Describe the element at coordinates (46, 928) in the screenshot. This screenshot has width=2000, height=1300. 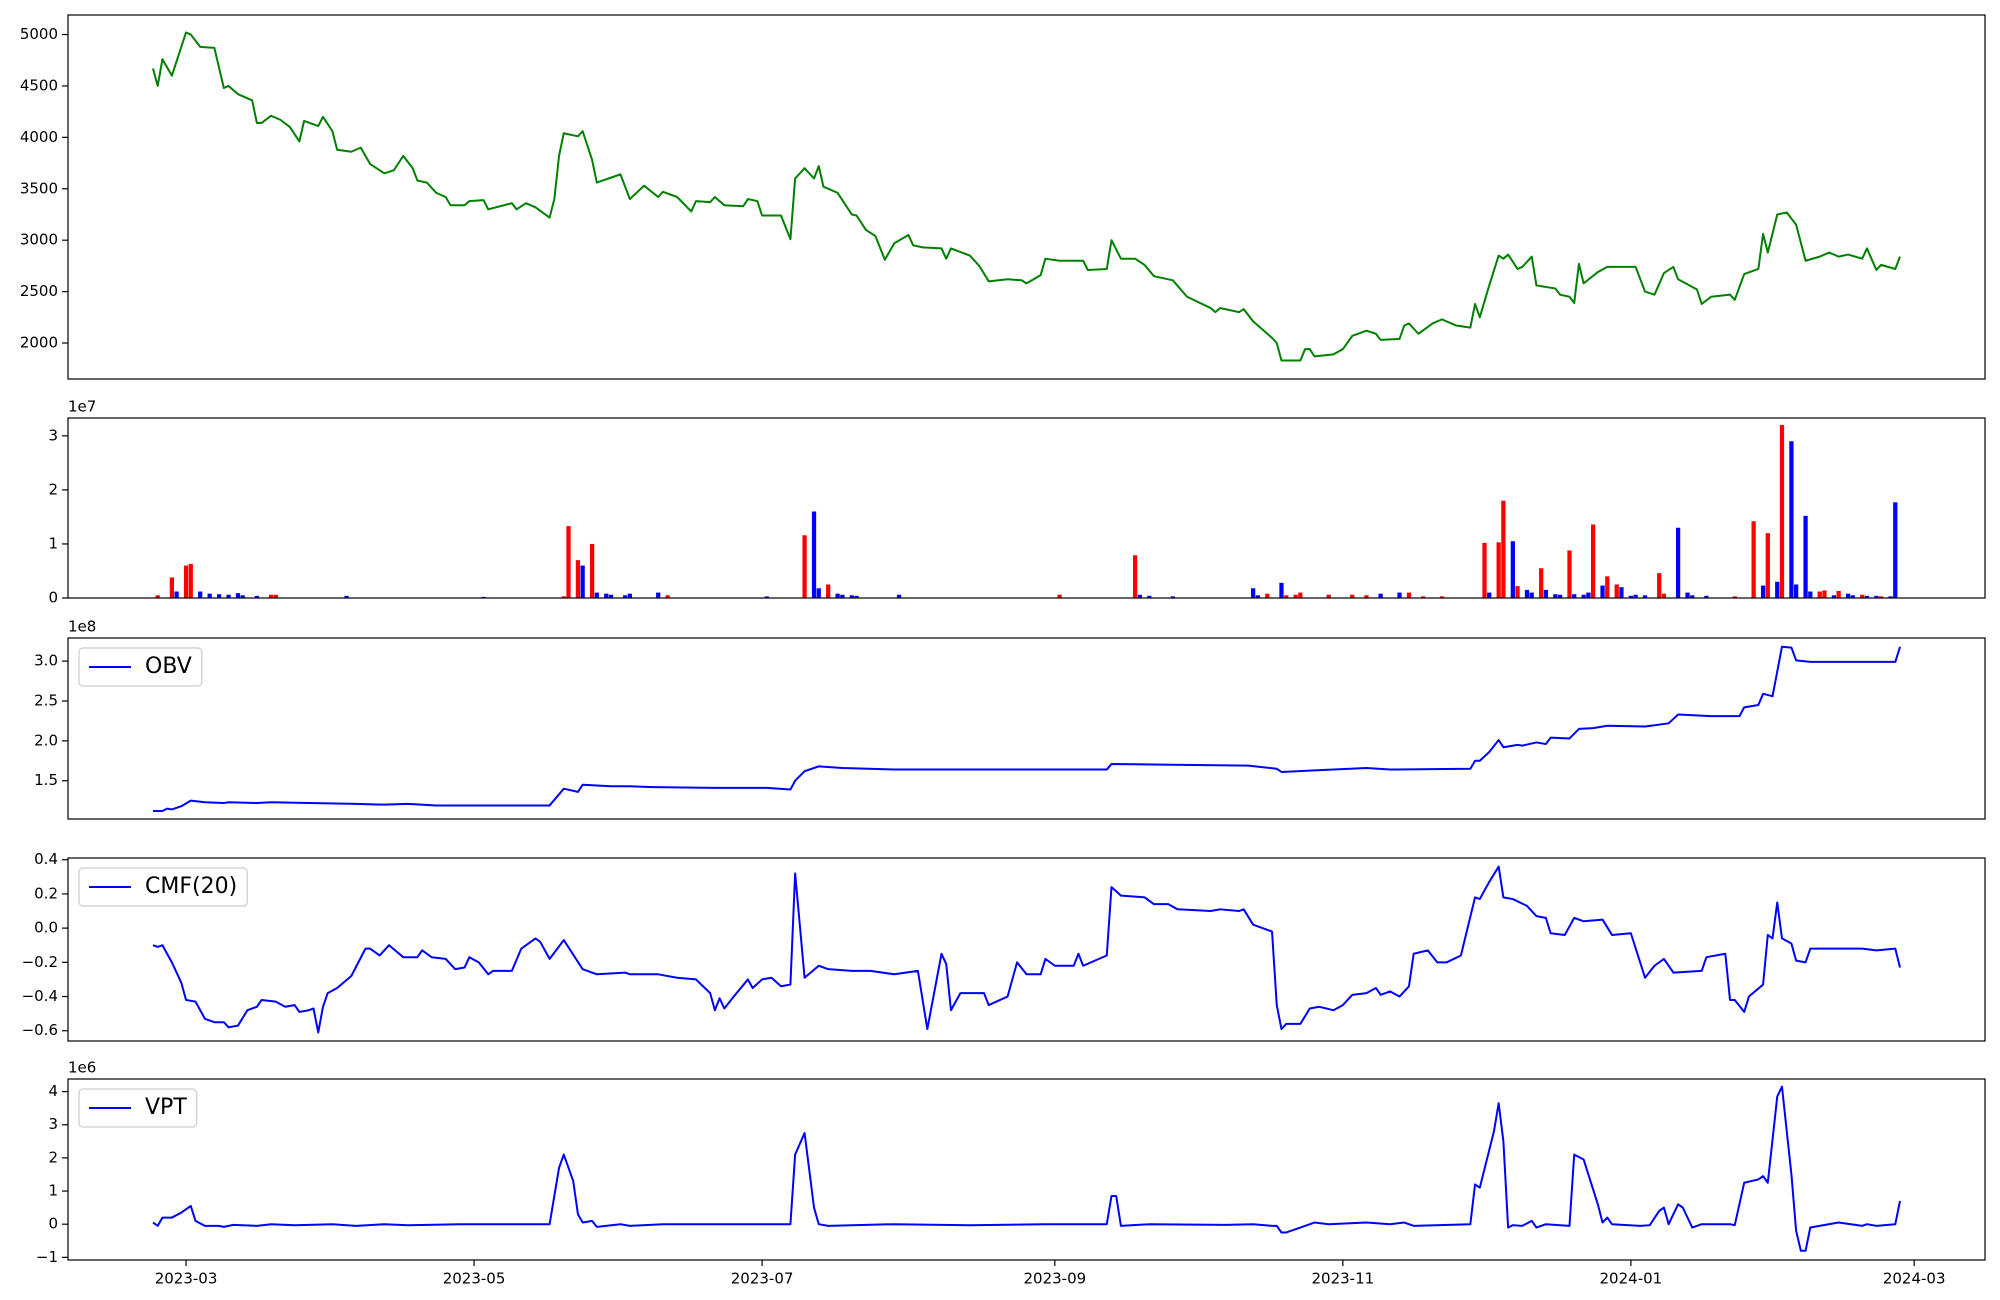
I see `y-tick-label: 0.0` at that location.